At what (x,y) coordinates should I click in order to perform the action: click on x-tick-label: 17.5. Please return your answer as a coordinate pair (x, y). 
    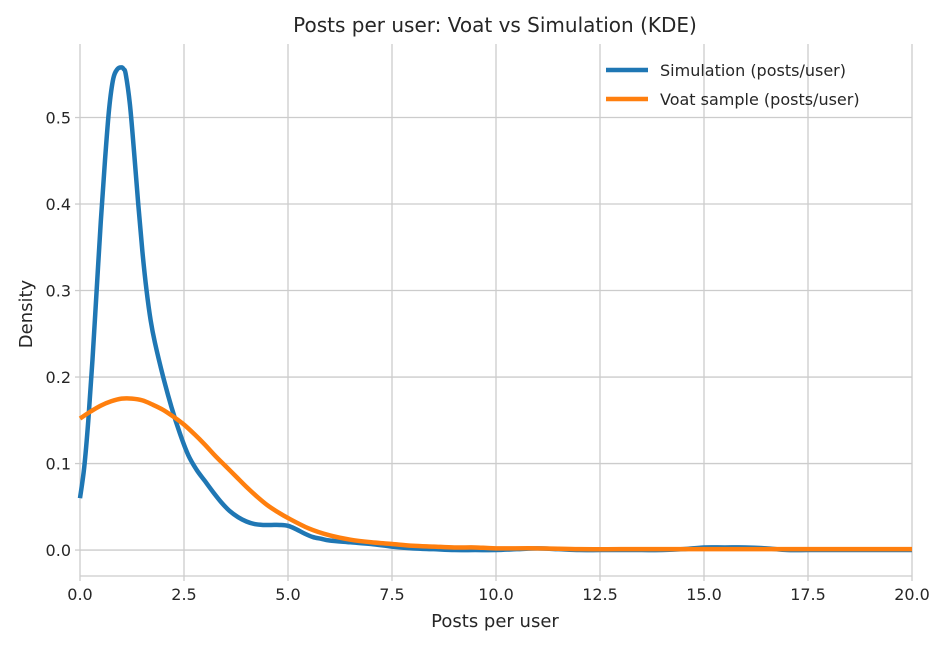
    Looking at the image, I should click on (808, 594).